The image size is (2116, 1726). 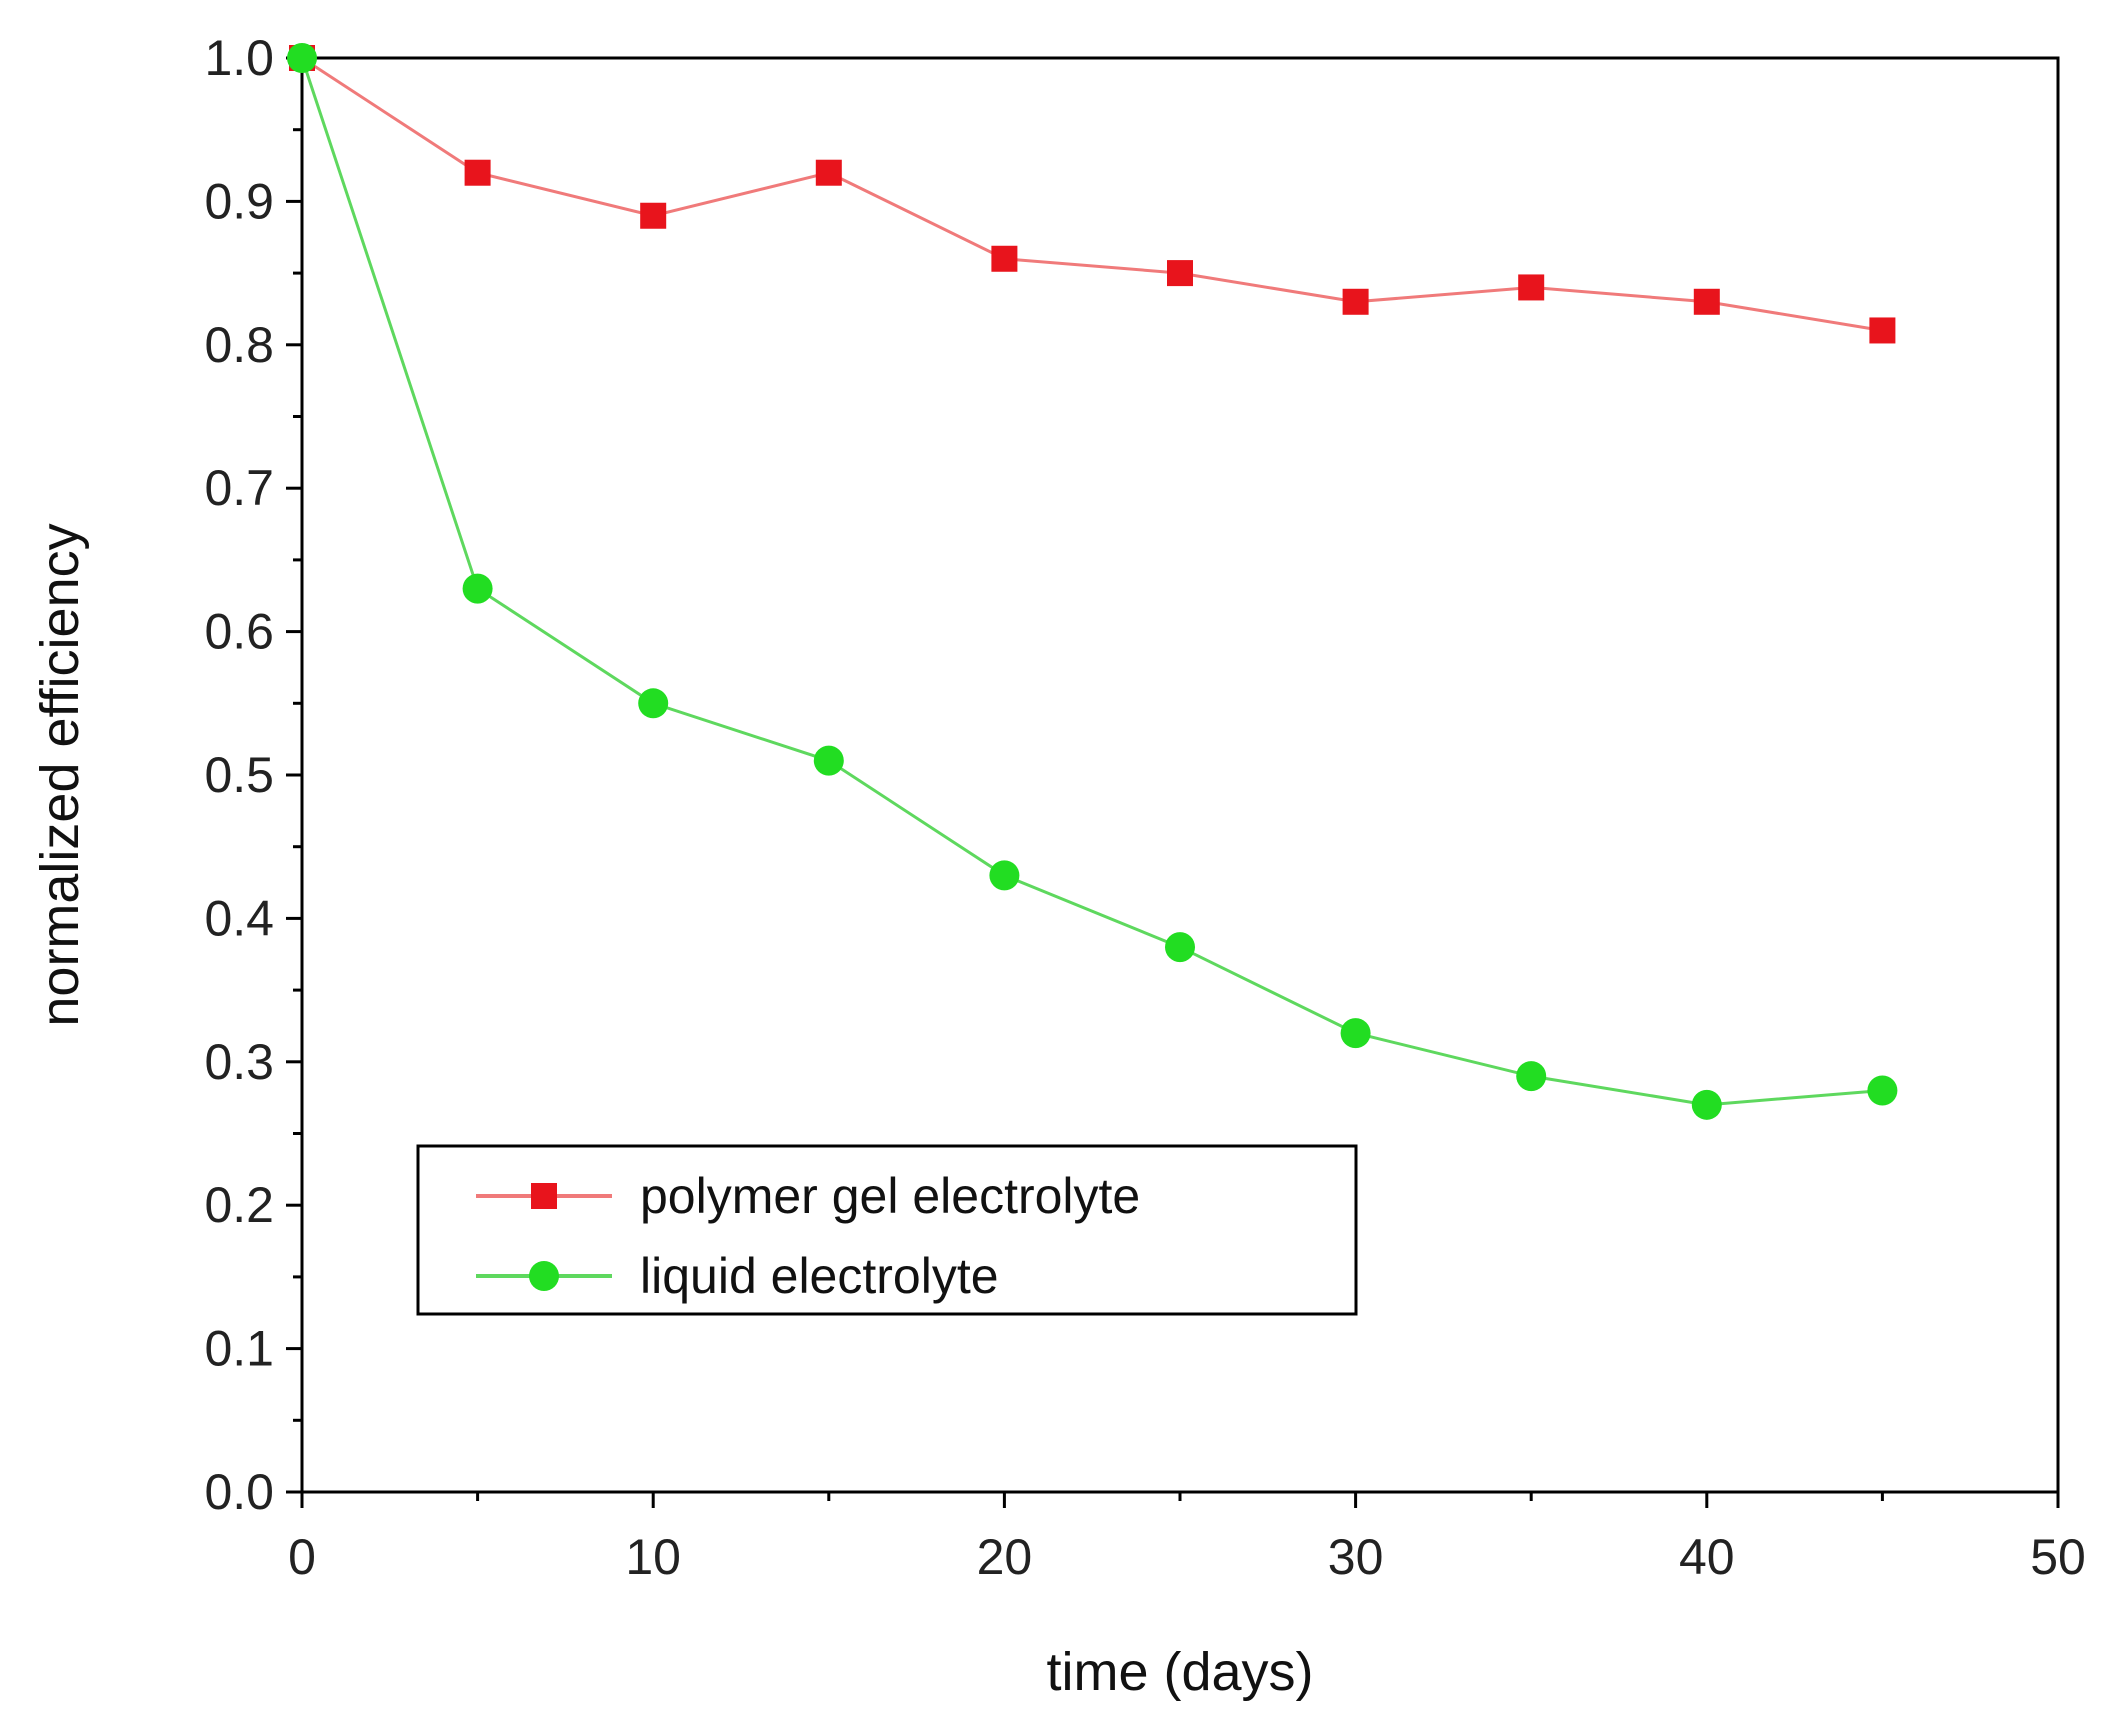 I want to click on x-axis-title: time (days), so click(x=1179, y=1672).